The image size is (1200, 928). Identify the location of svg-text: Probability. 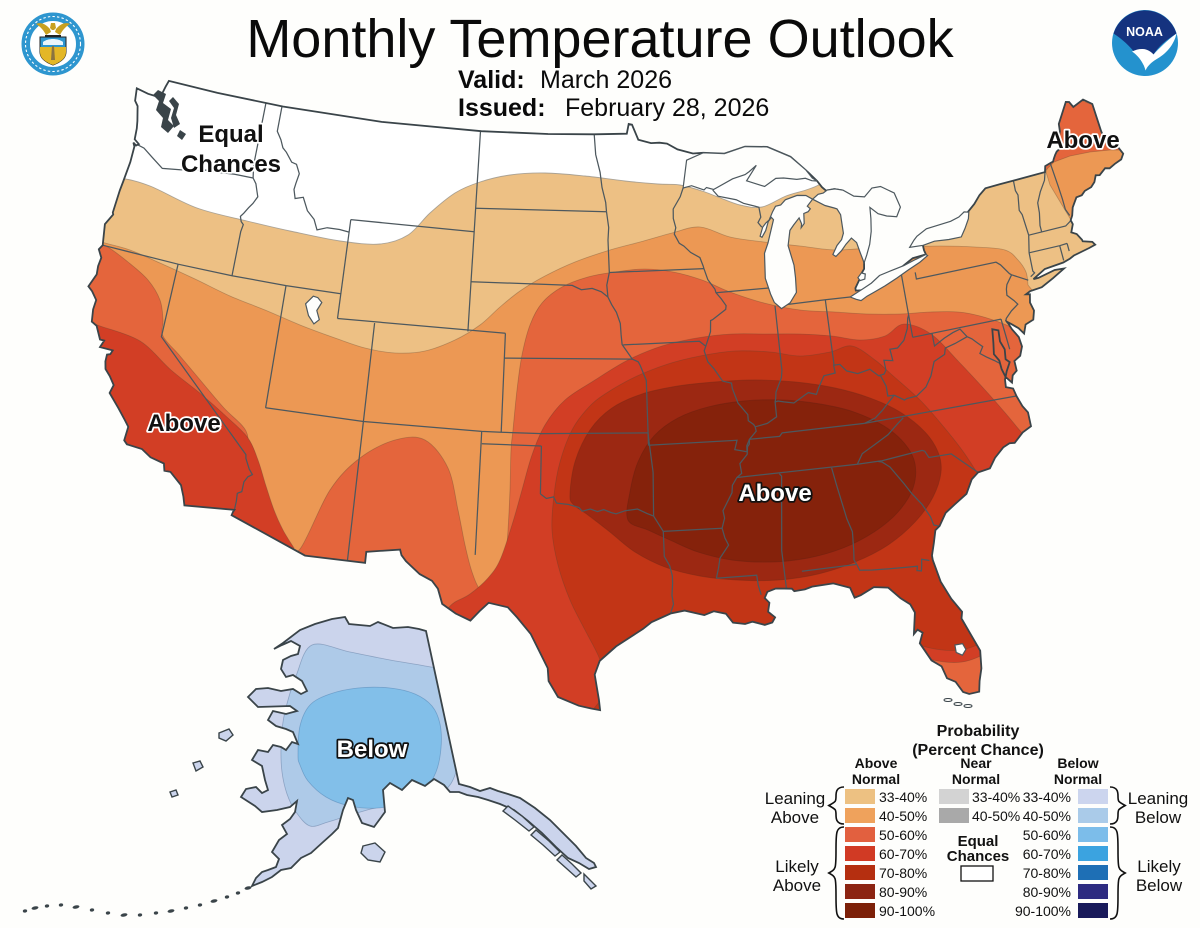
(978, 731).